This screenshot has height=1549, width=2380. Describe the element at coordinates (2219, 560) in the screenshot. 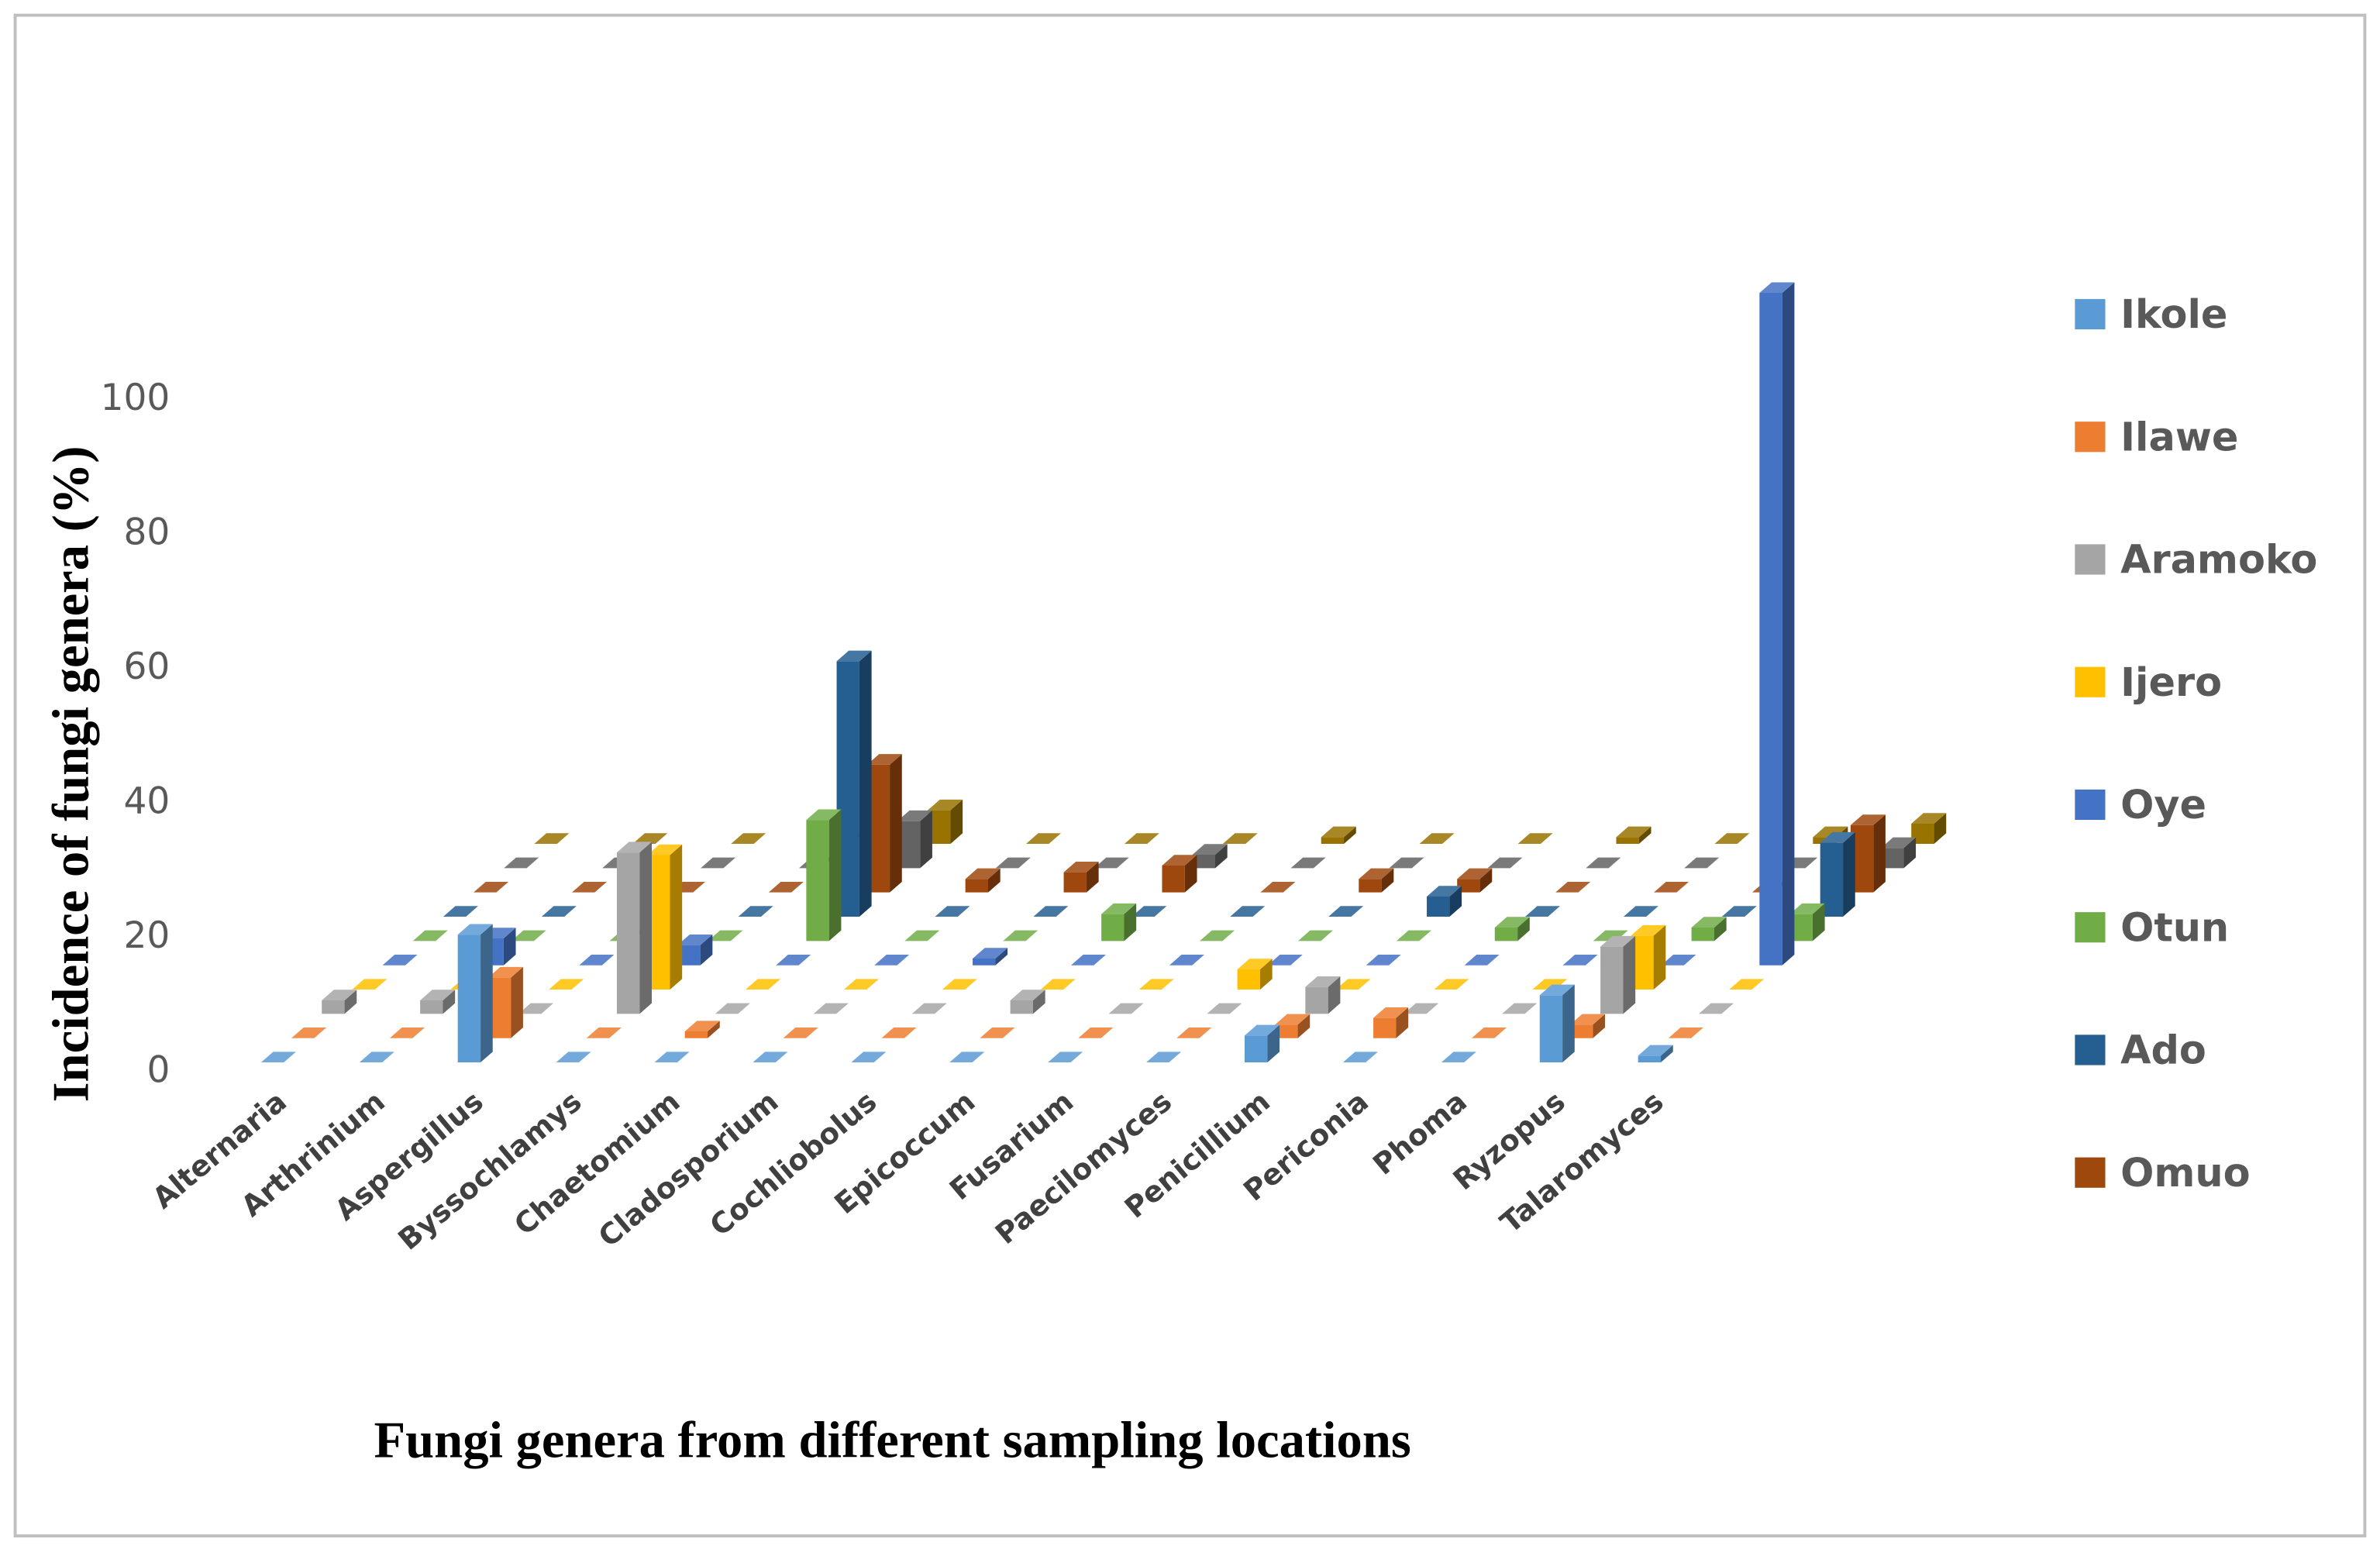

I see `legend-label: Aramoko` at that location.